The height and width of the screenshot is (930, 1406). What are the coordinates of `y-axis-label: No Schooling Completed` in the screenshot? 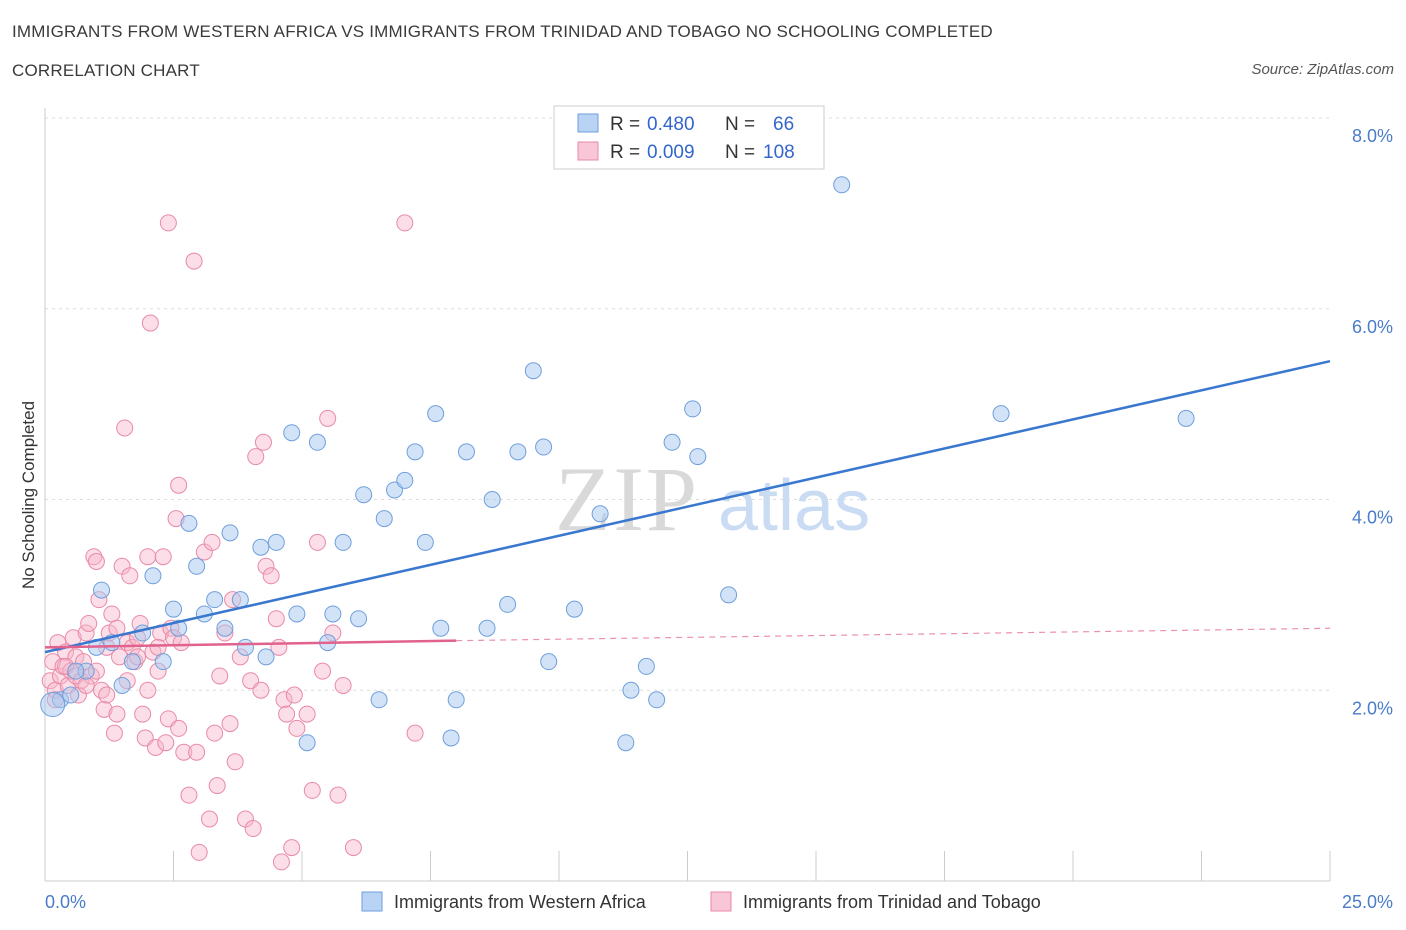 It's located at (28, 495).